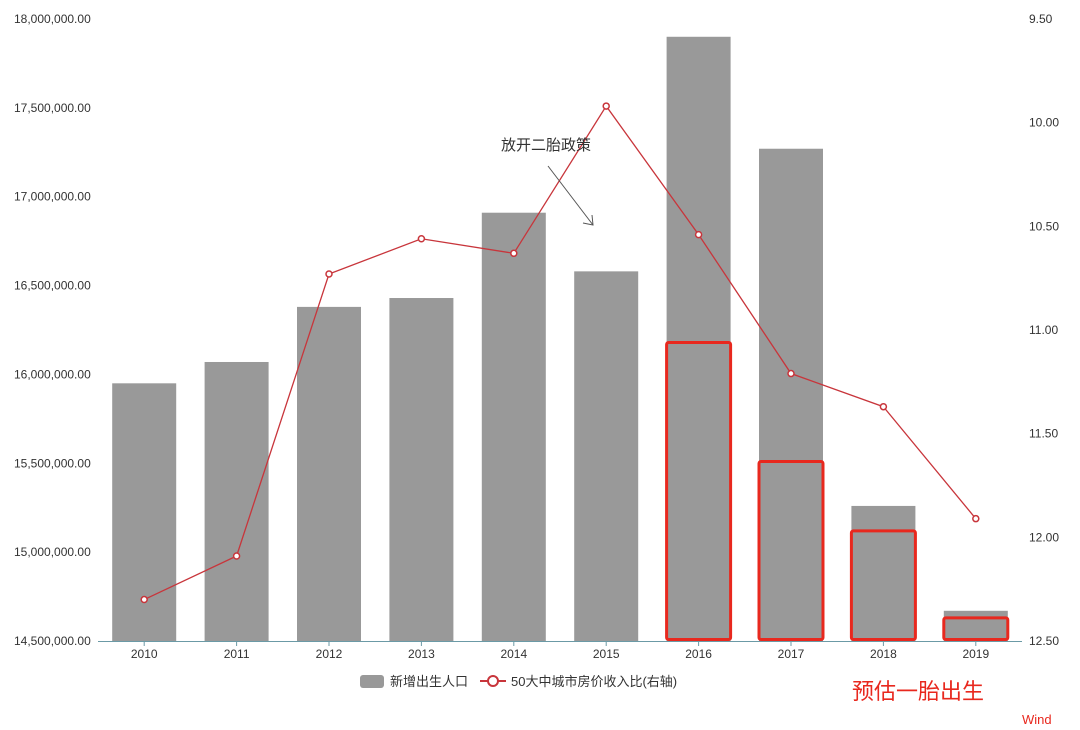  I want to click on annotation-arrow, so click(570, 195).